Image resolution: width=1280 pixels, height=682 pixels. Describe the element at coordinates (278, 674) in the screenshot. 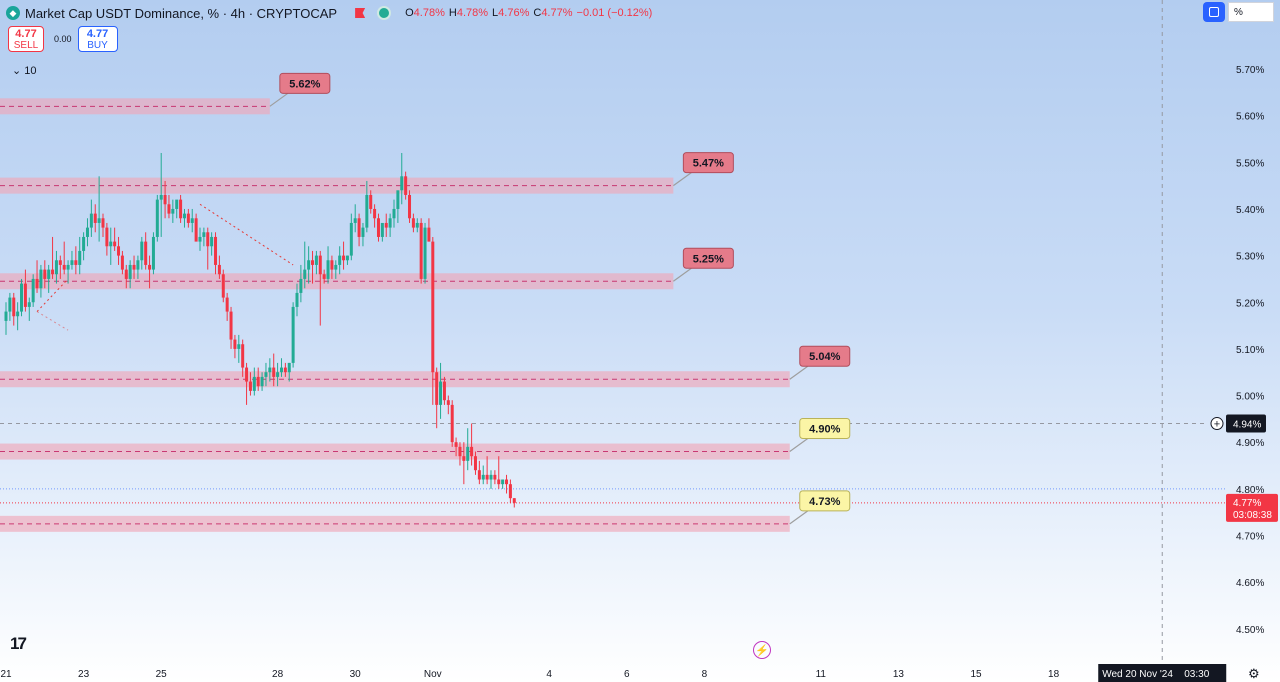

I see `x-tick-label: 28` at that location.